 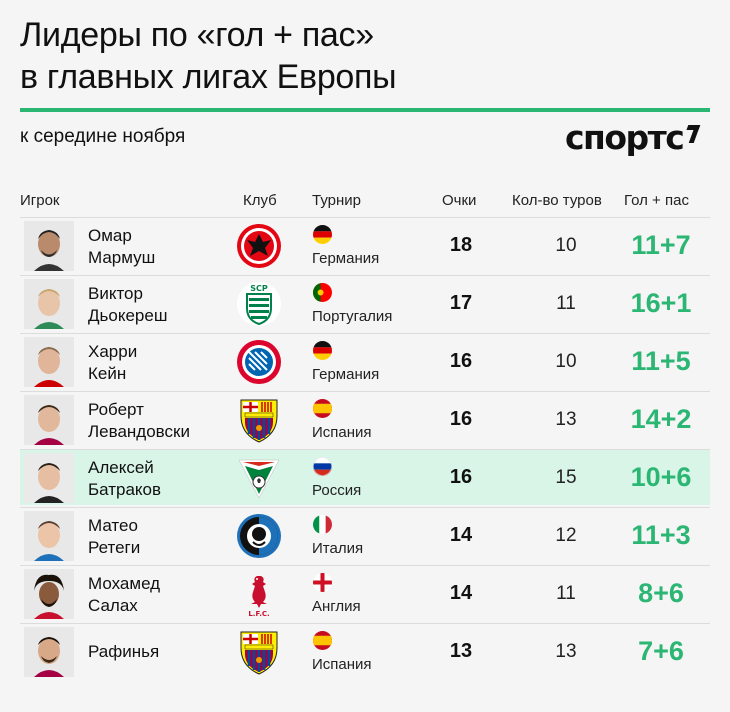 What do you see at coordinates (322, 292) in the screenshot?
I see `portugal-flag-icon` at bounding box center [322, 292].